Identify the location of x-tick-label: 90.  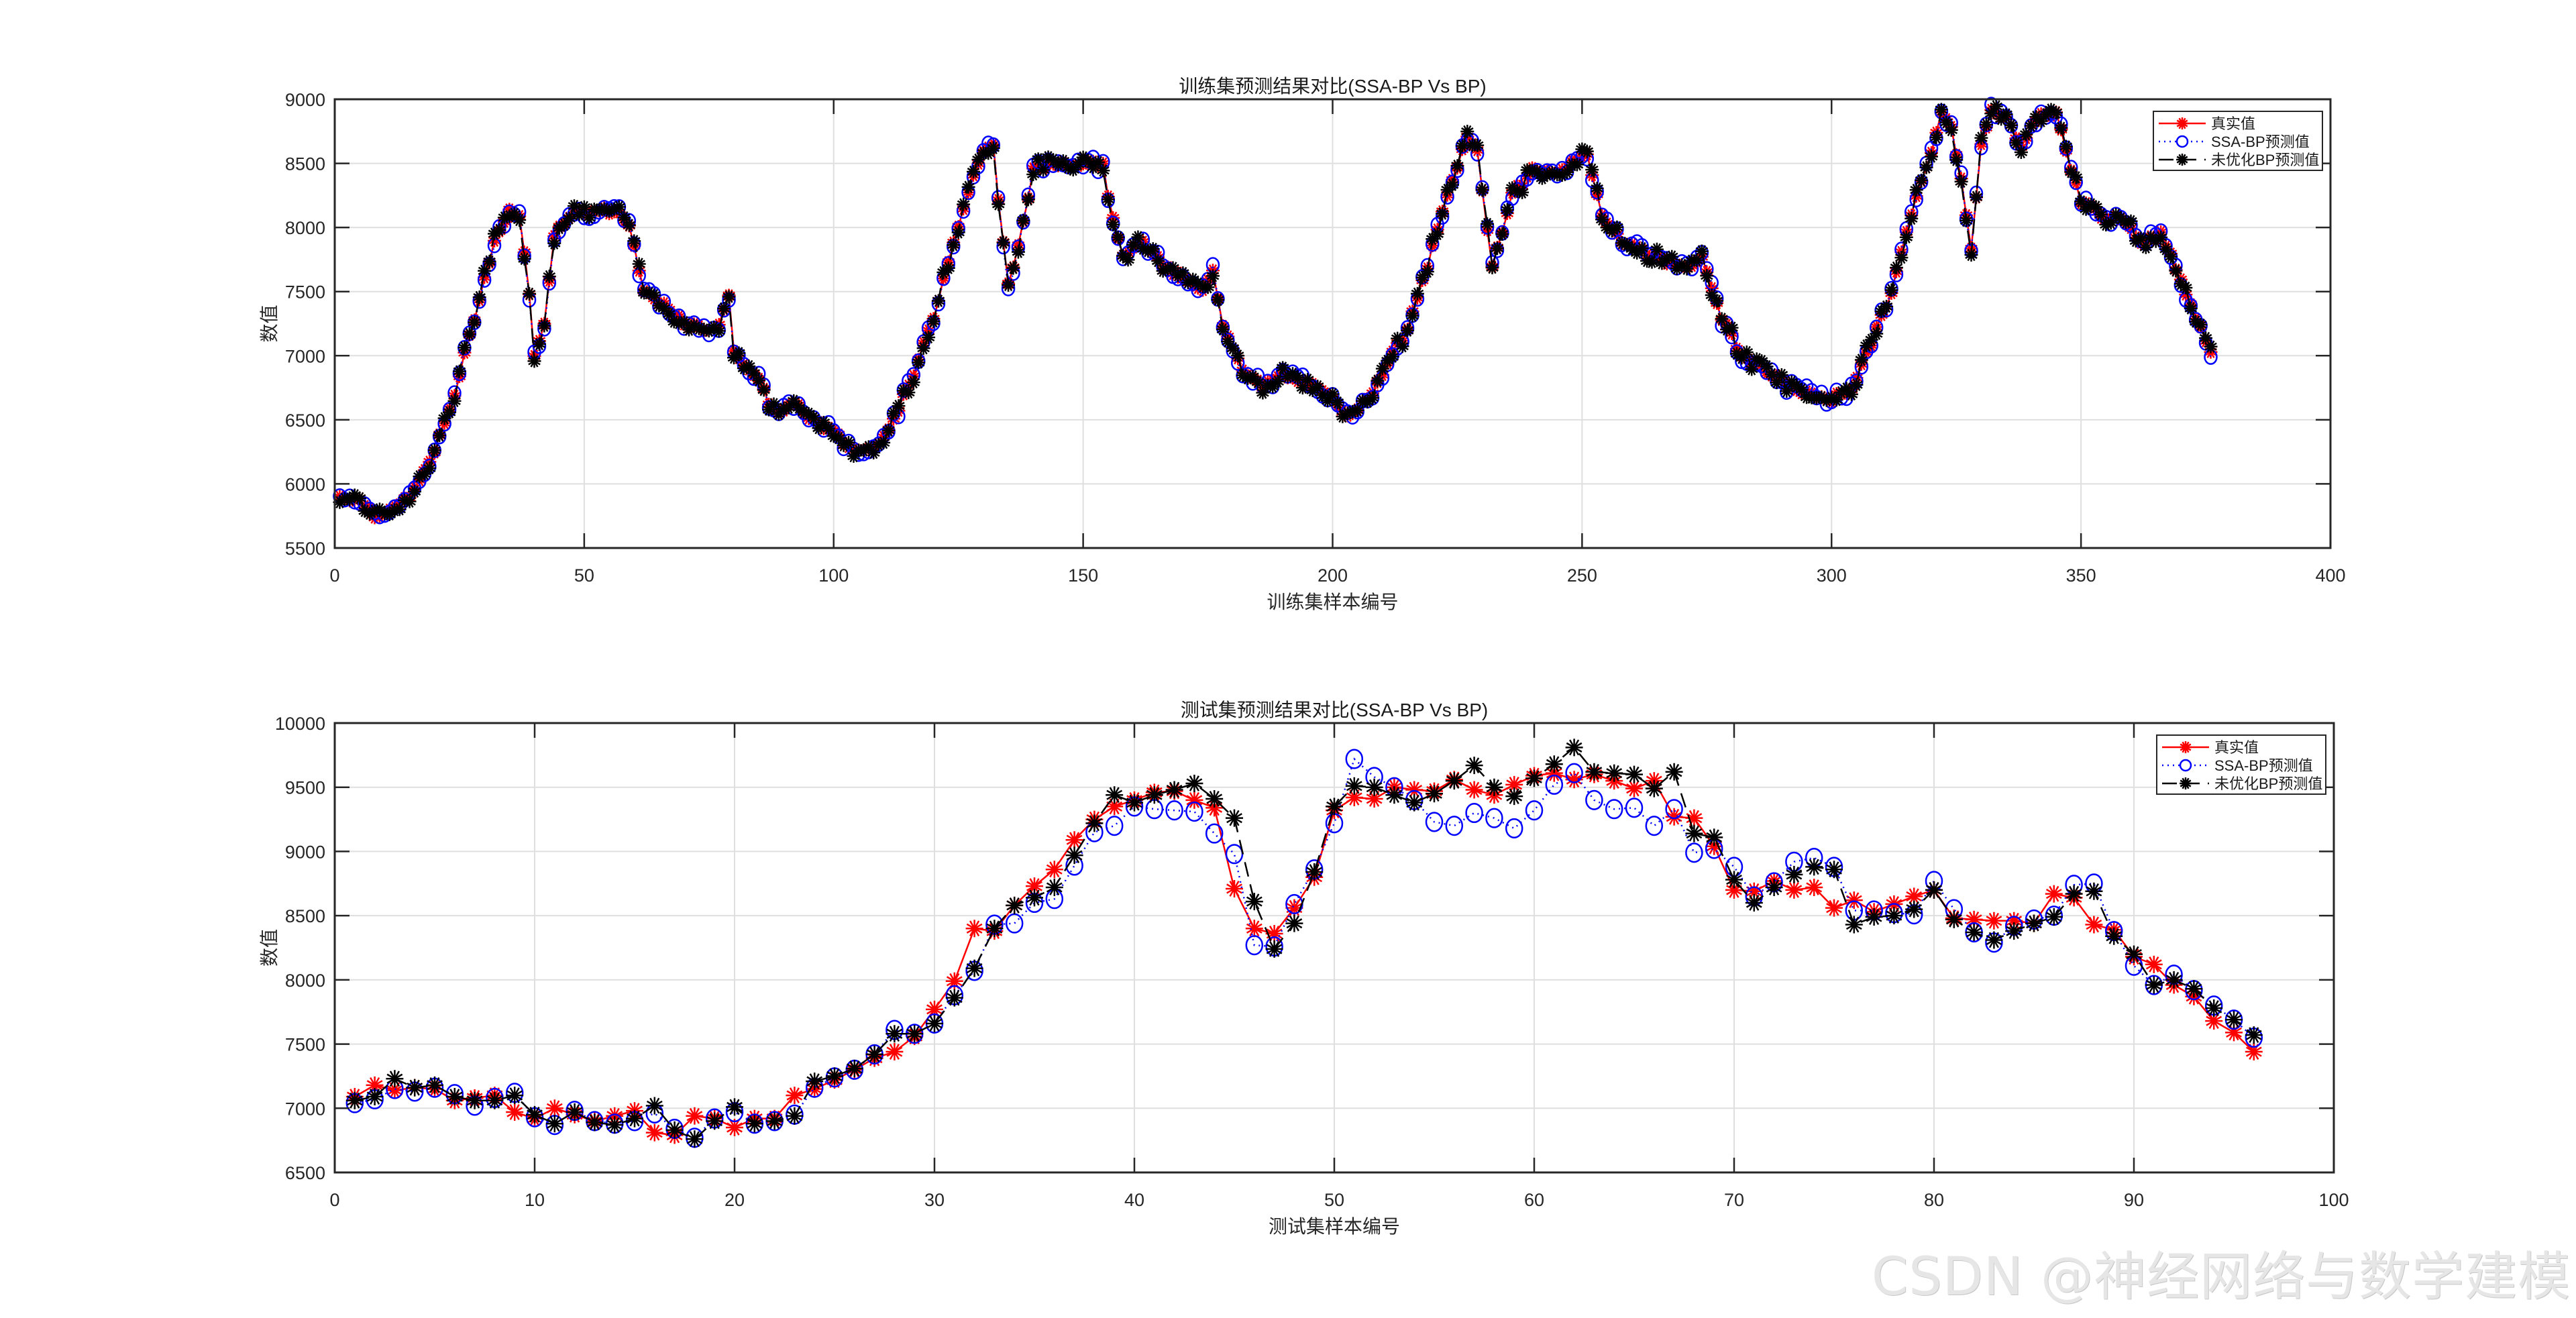
(2134, 1200).